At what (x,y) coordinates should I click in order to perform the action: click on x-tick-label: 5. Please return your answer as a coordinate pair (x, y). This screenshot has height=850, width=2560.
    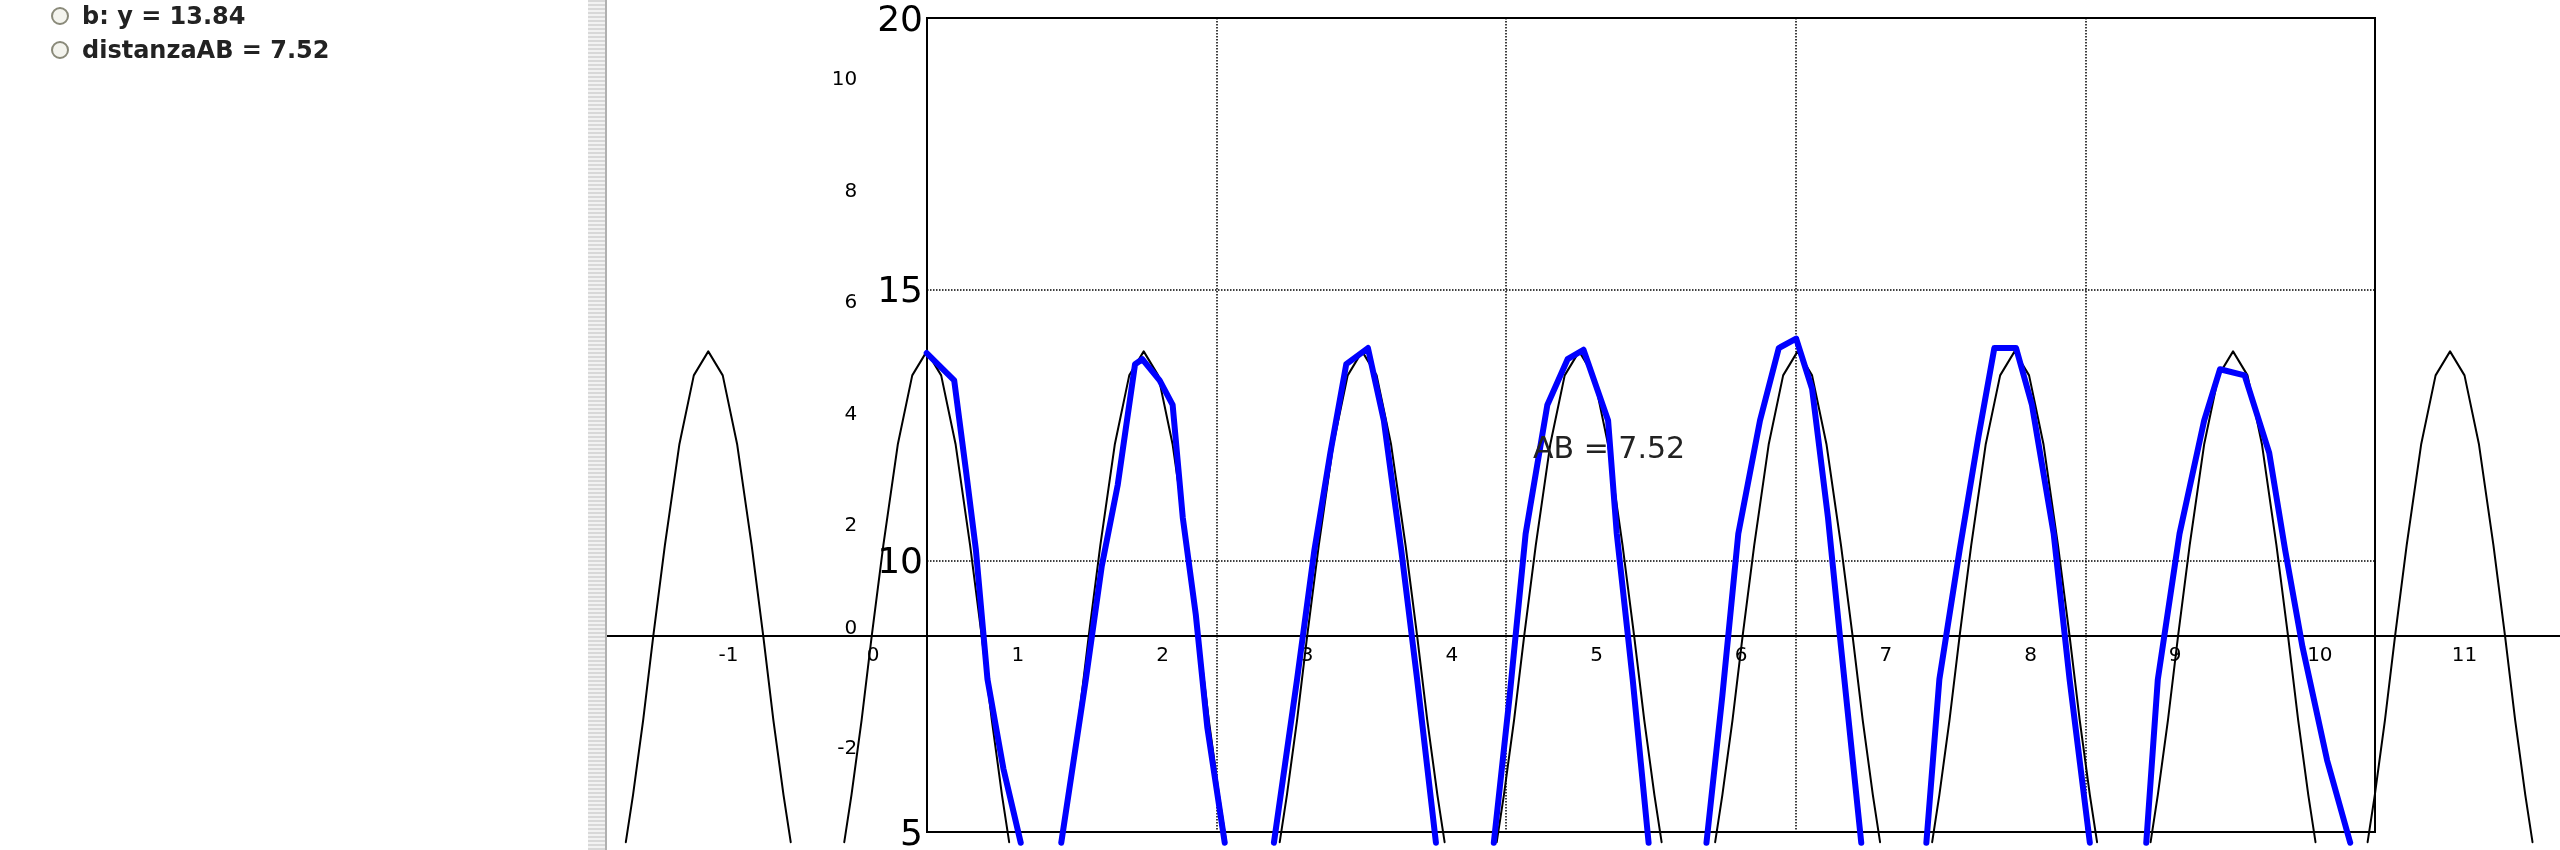
    Looking at the image, I should click on (1596, 653).